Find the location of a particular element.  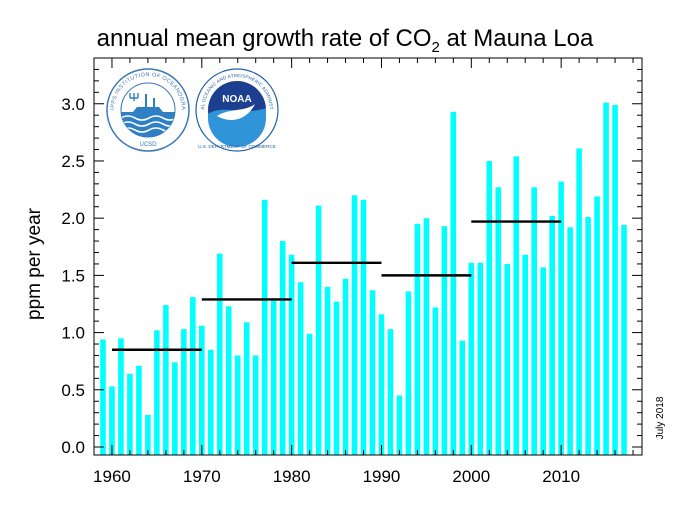

bar-2012 is located at coordinates (579, 301).